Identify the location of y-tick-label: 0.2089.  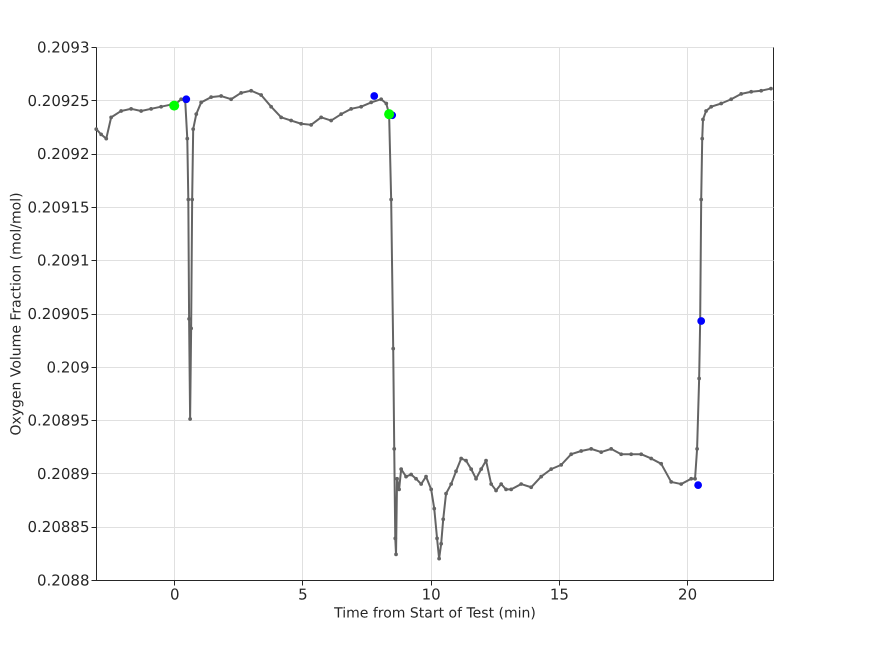
(63, 473).